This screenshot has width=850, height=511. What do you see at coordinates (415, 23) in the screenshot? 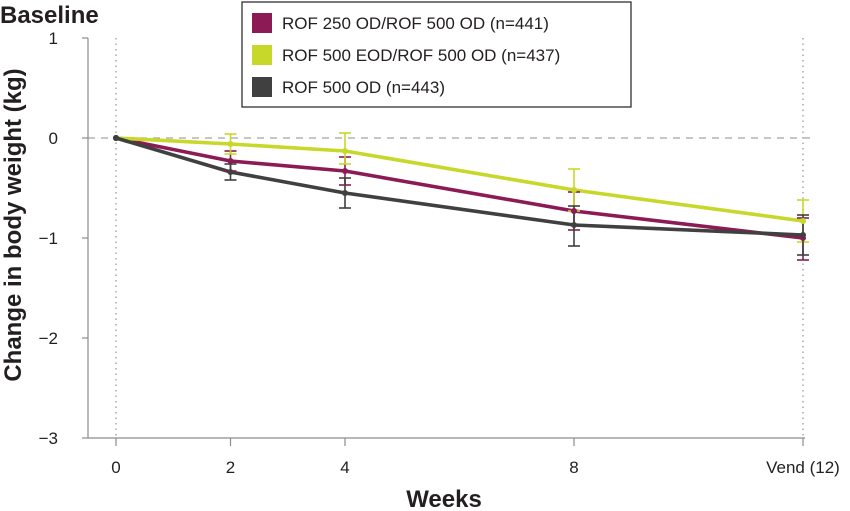
I see `legend-label: ROF 250 OD/ROF 500 OD (n=441)` at bounding box center [415, 23].